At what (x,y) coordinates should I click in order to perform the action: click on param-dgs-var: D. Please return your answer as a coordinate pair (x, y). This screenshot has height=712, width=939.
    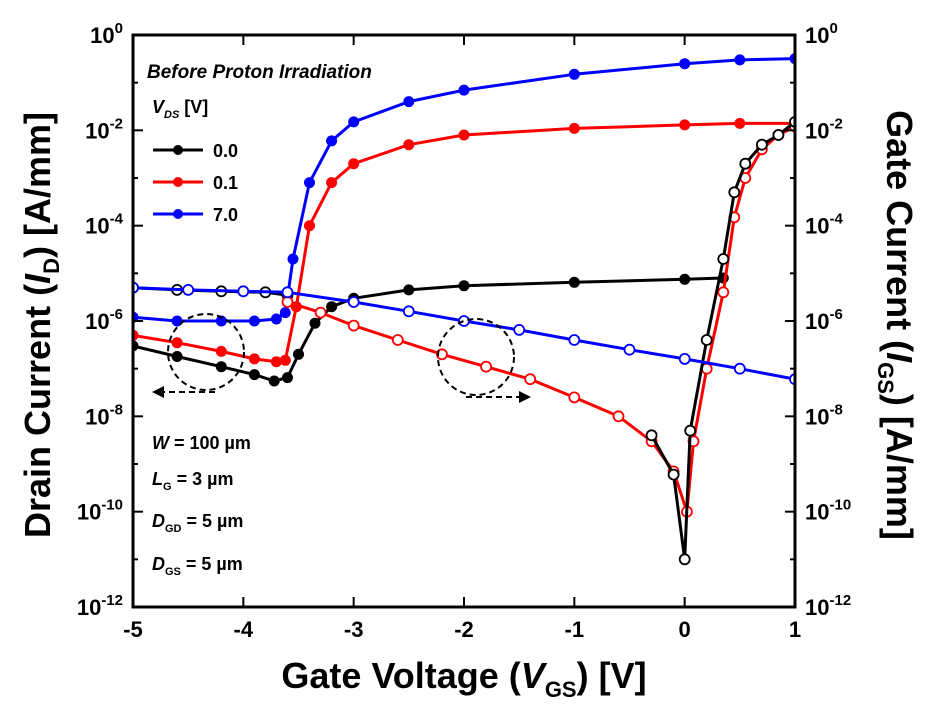
    Looking at the image, I should click on (158, 564).